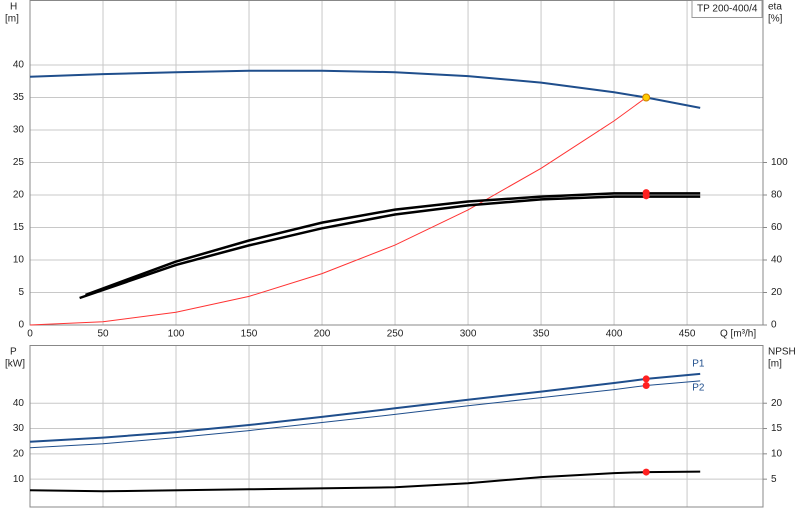 Image resolution: width=800 pixels, height=520 pixels. Describe the element at coordinates (774, 479) in the screenshot. I see `y2-tick-label: 5` at that location.